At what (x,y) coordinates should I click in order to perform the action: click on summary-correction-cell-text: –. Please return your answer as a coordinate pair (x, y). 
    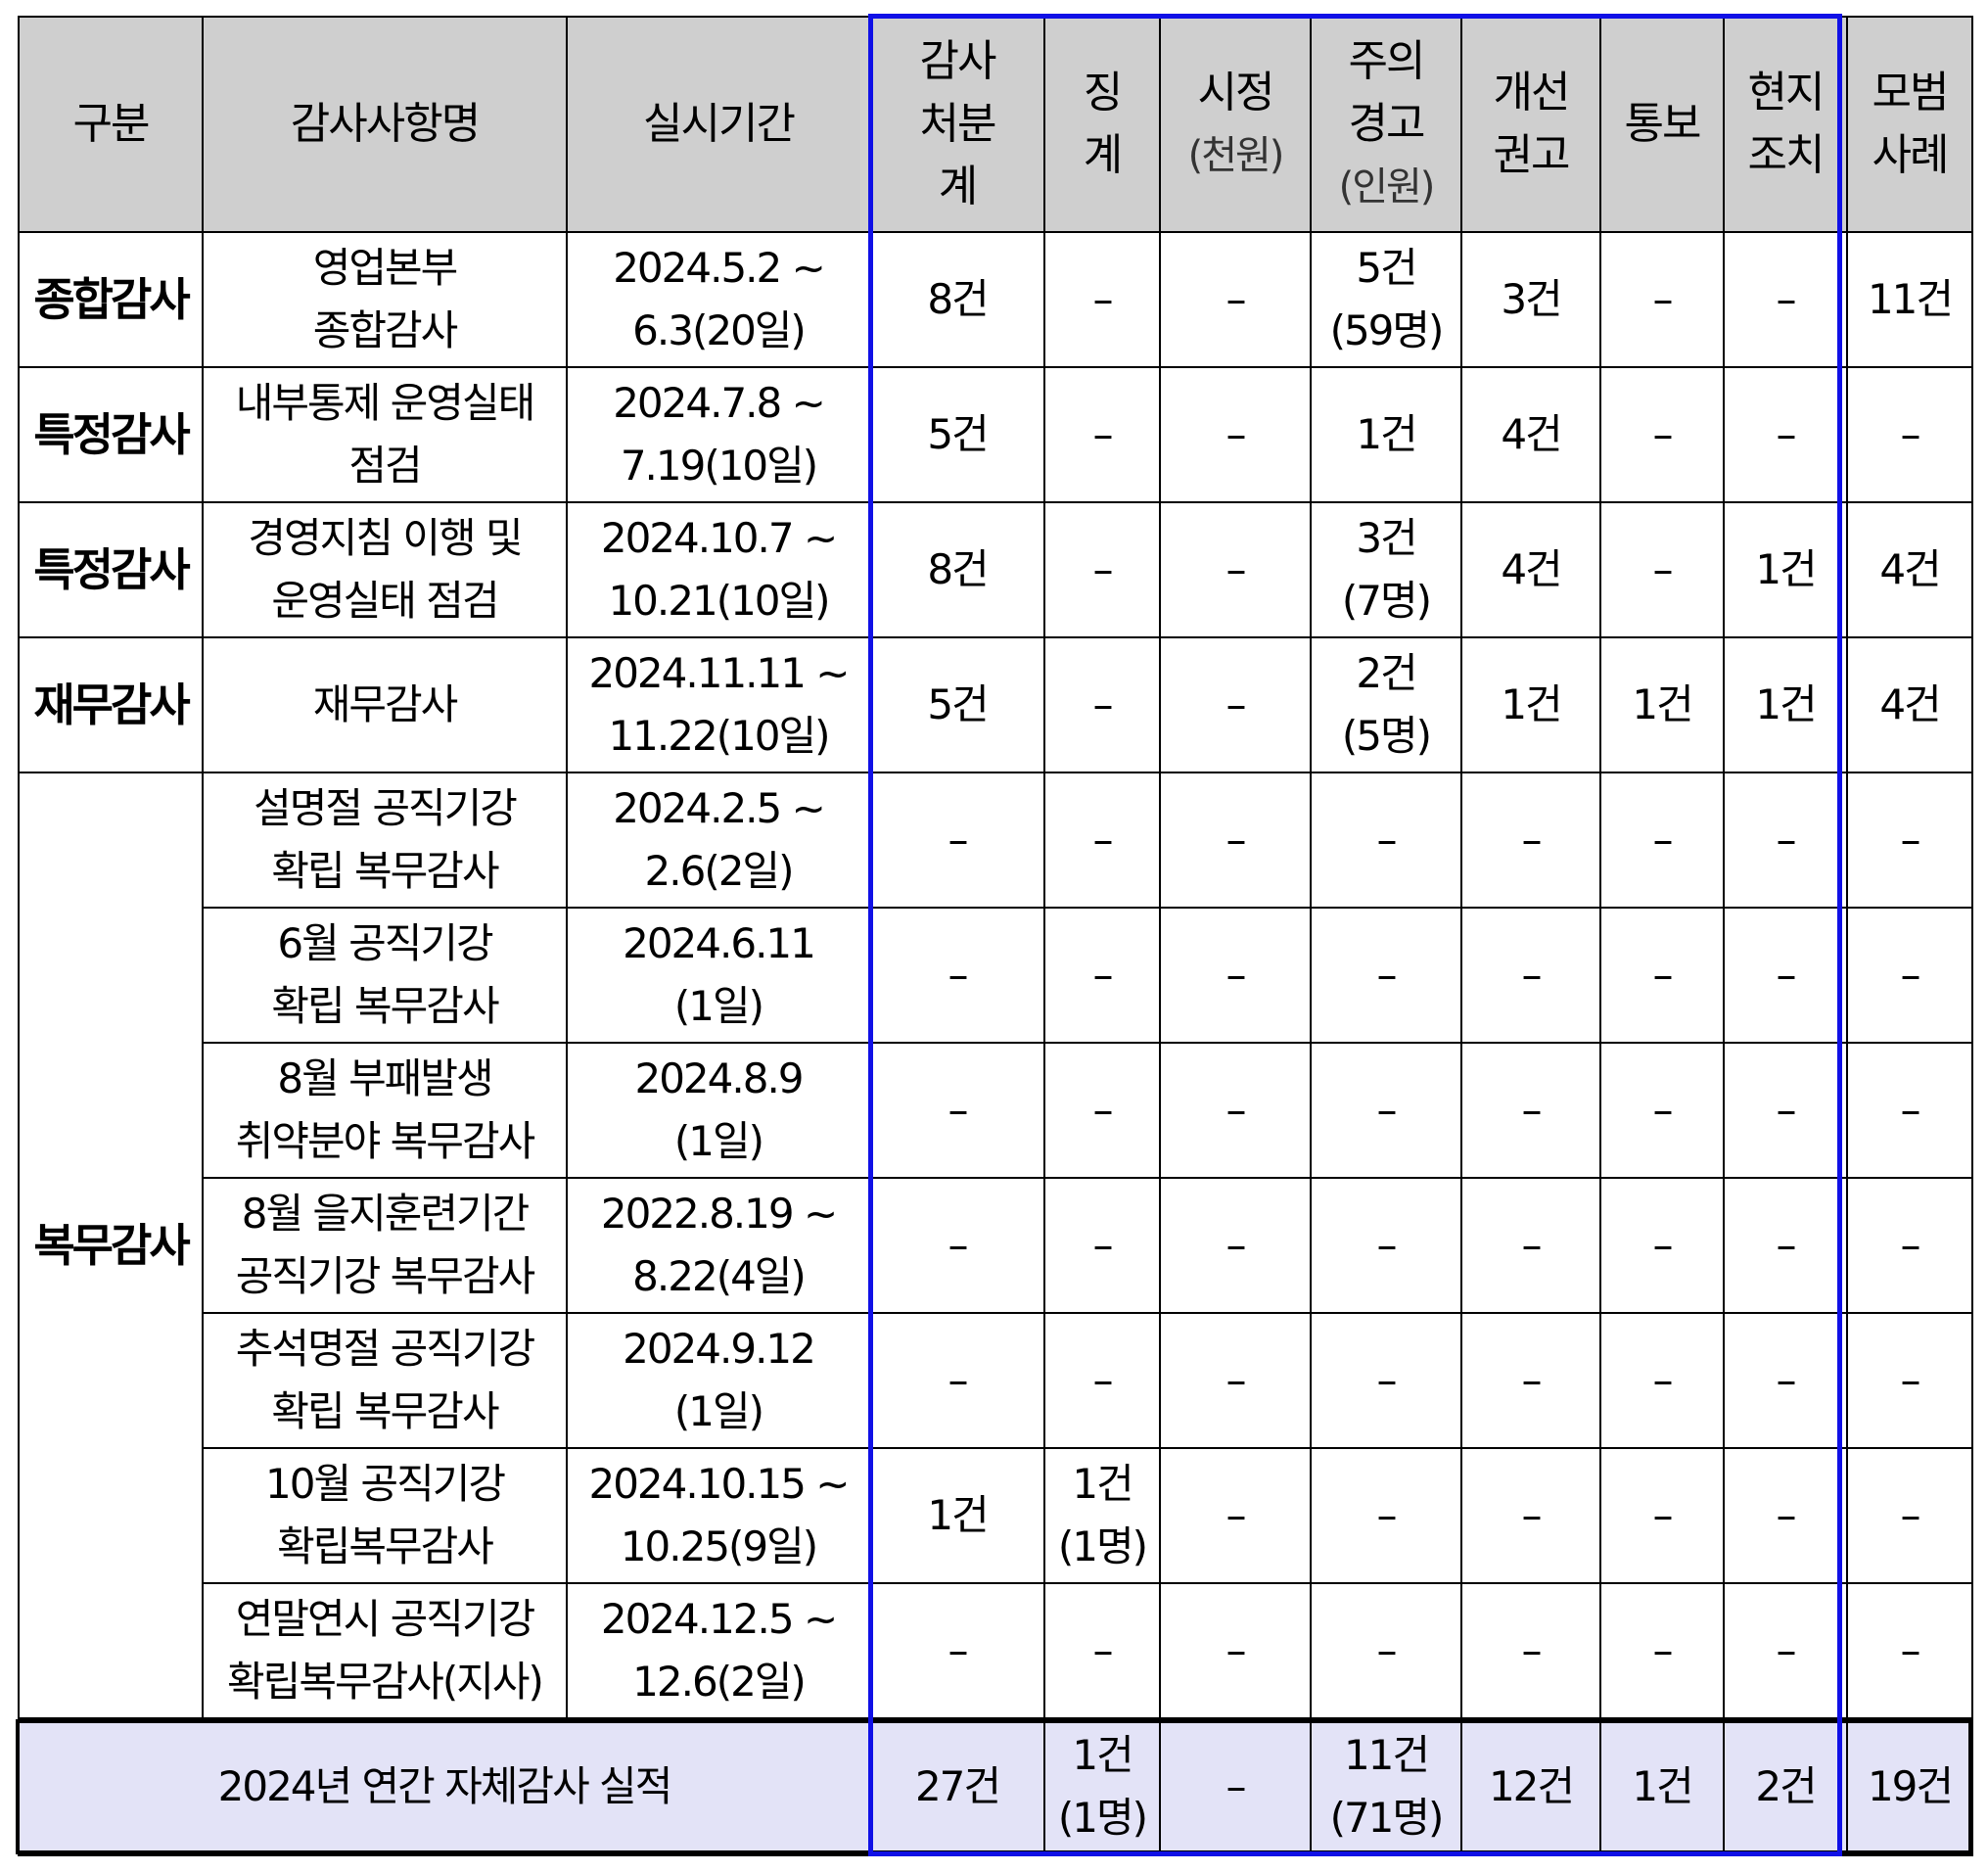
    Looking at the image, I should click on (1236, 1786).